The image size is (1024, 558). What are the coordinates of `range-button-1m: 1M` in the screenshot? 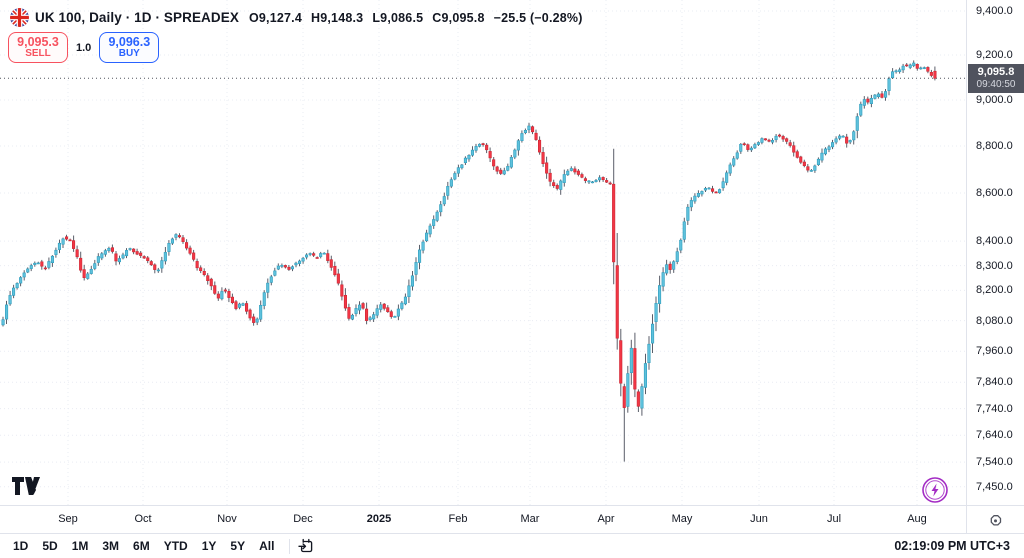 It's located at (80, 546).